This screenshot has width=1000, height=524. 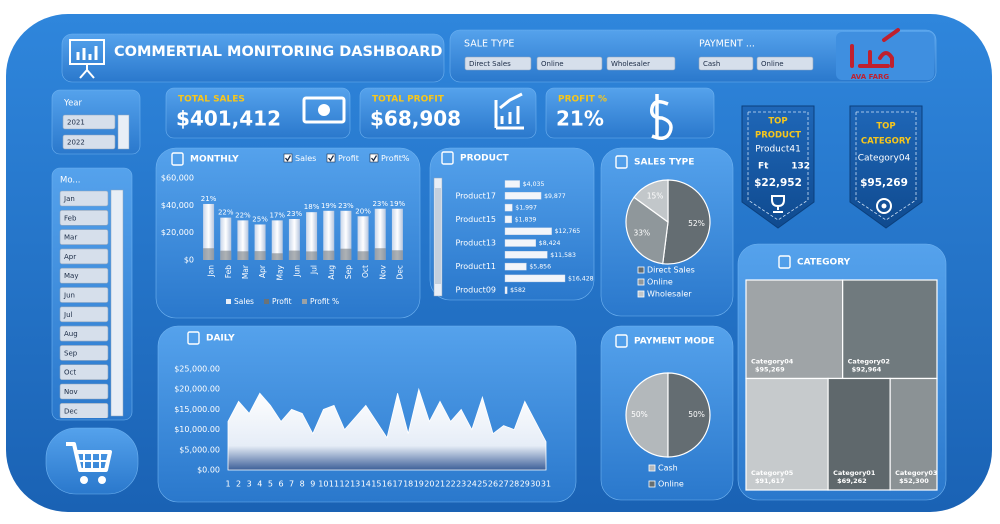 I want to click on x-tick-label: 22, so click(x=451, y=484).